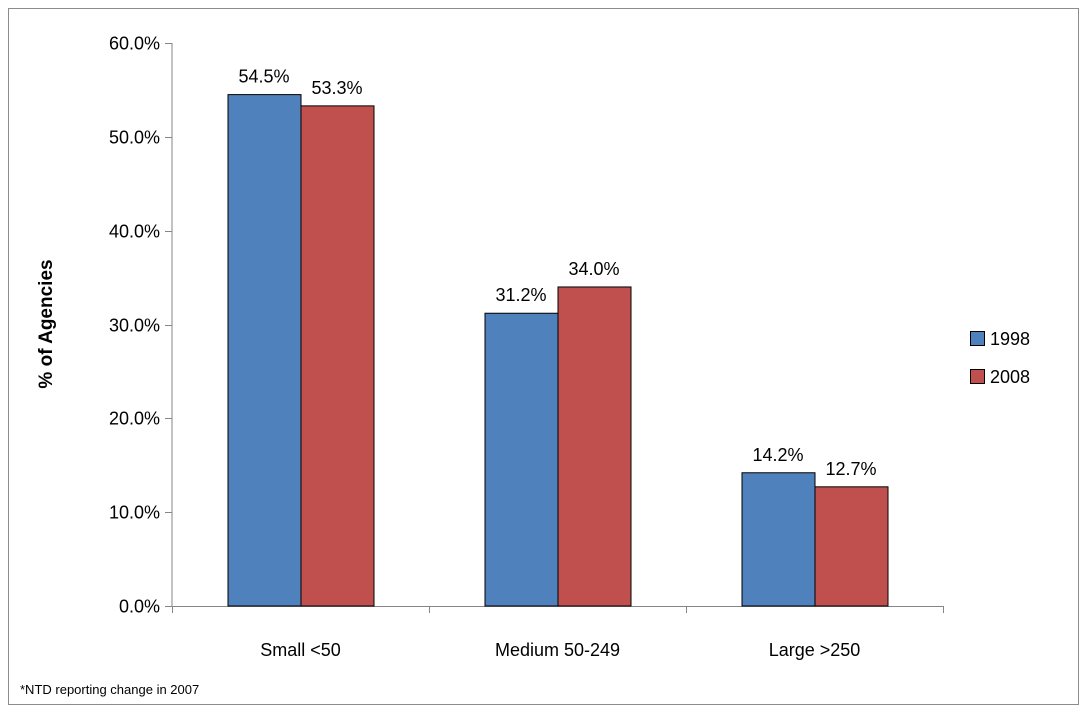 The height and width of the screenshot is (713, 1089). I want to click on y-axis: 0.0% 10.0% 20.0% 30.0% 40.0% 50.0% 60.0%, so click(141, 325).